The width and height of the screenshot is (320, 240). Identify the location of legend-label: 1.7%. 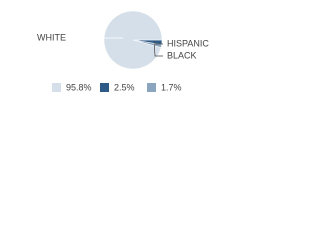
(171, 87).